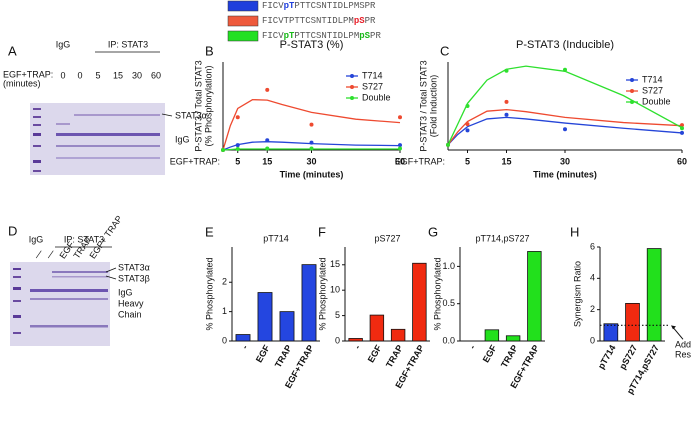 The image size is (691, 431). I want to click on y-tick-label: 0.5, so click(448, 303).